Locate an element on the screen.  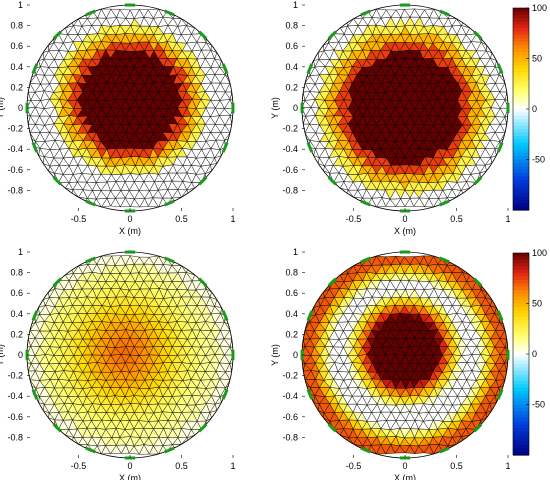
x-tick-label: 1 is located at coordinates (507, 219).